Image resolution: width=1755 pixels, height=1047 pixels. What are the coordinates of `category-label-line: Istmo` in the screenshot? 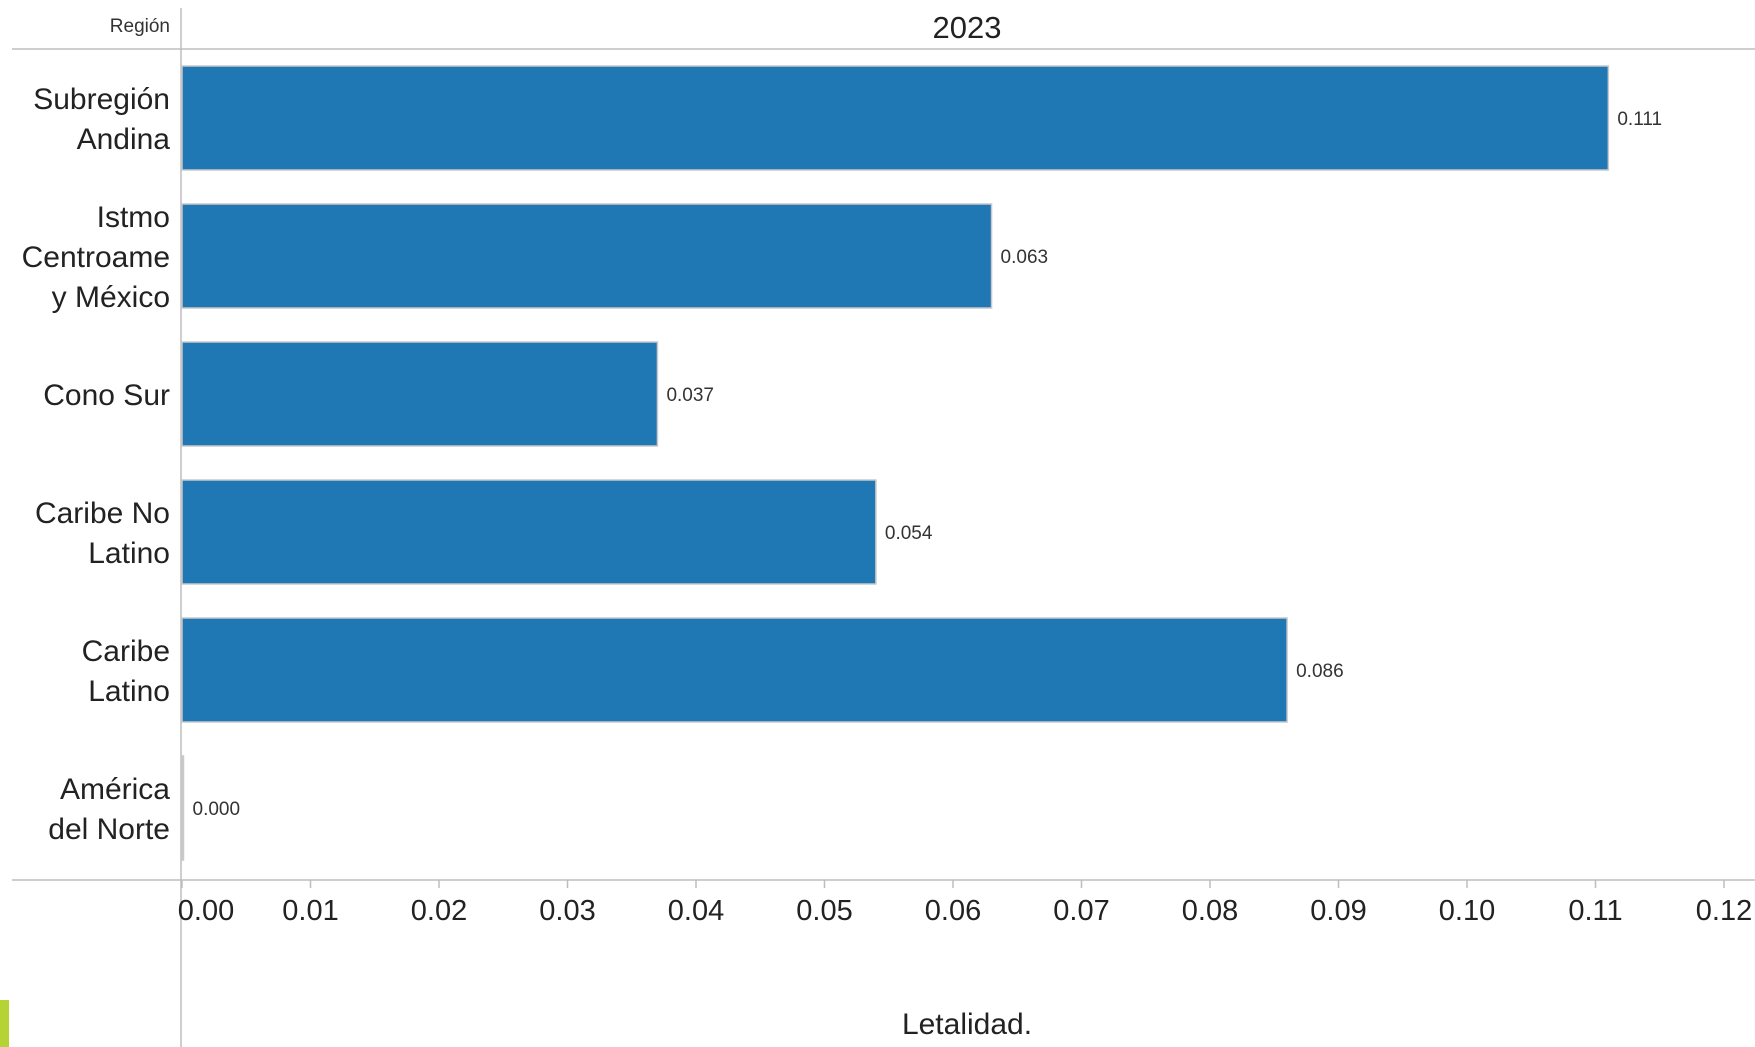 It's located at (133, 217).